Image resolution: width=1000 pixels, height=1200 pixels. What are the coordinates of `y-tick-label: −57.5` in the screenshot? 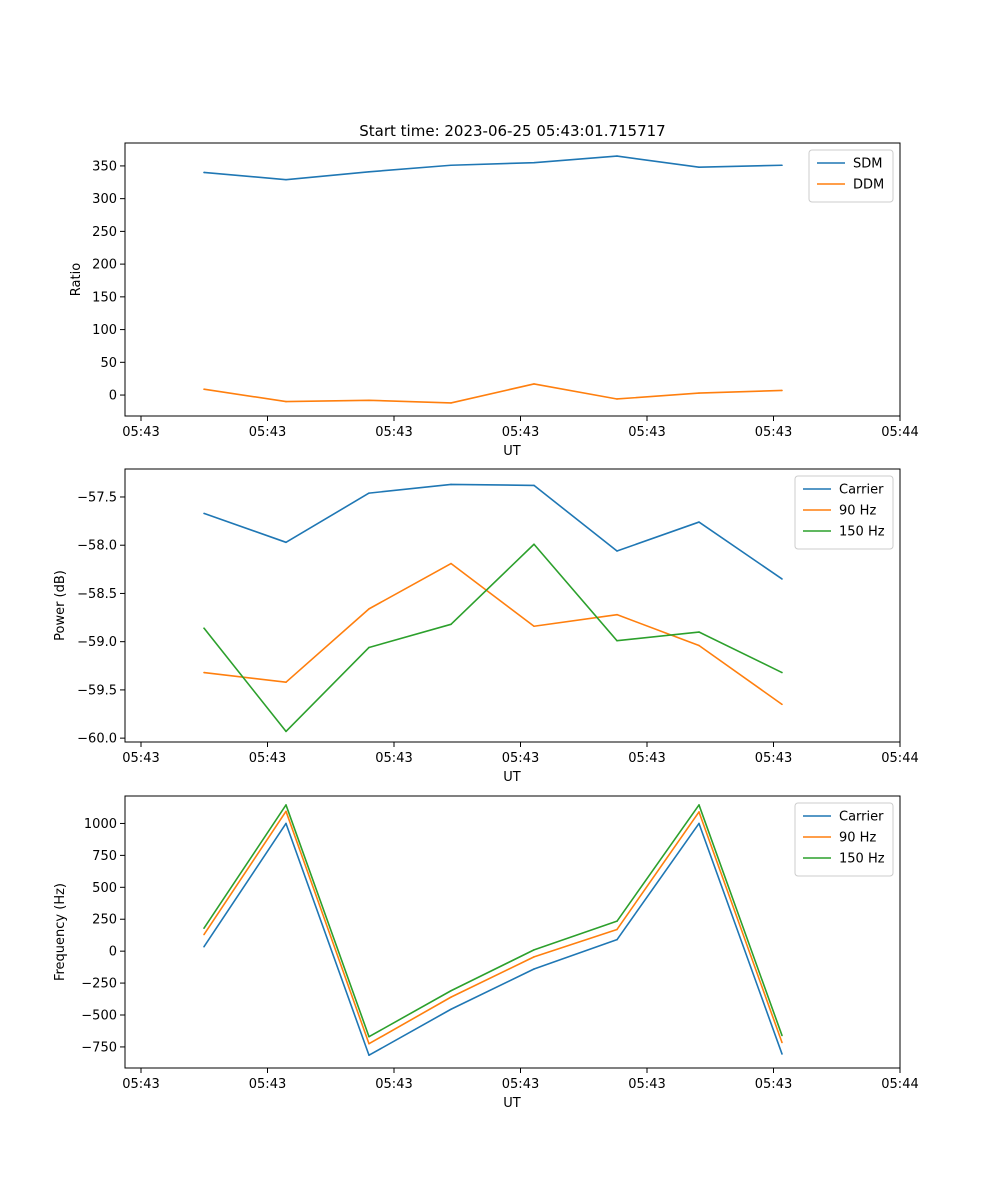 It's located at (97, 497).